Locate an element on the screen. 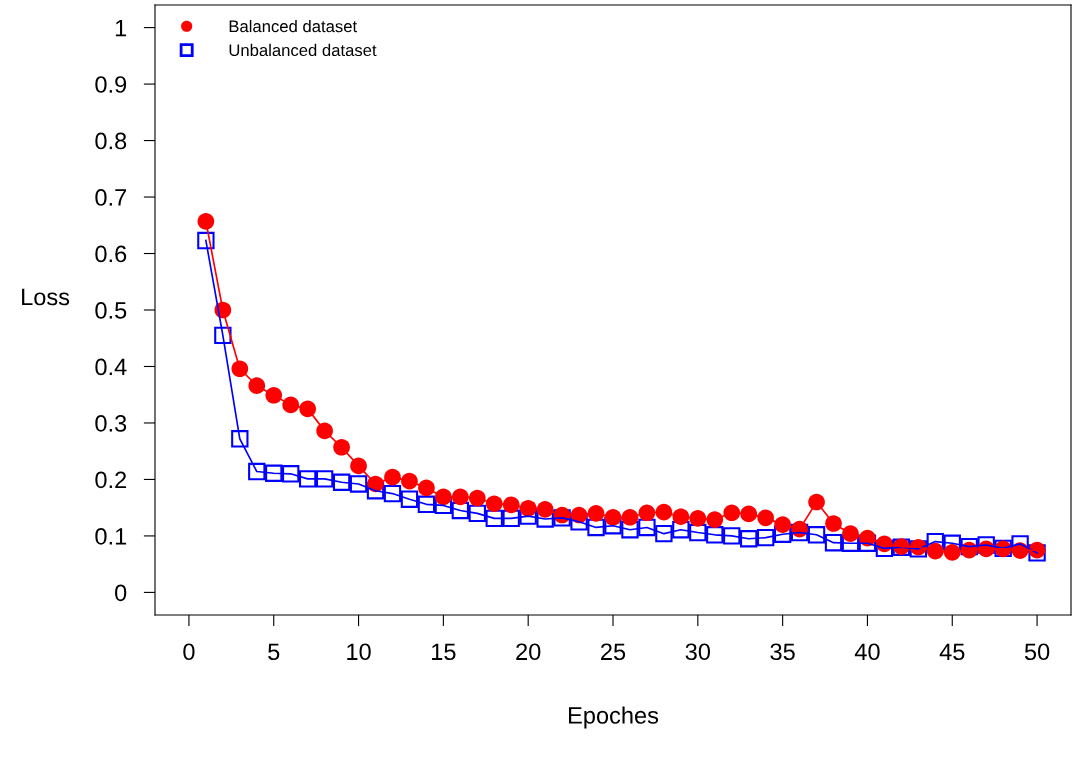 The image size is (1072, 769). y-tick-label: 0.4 is located at coordinates (111, 367).